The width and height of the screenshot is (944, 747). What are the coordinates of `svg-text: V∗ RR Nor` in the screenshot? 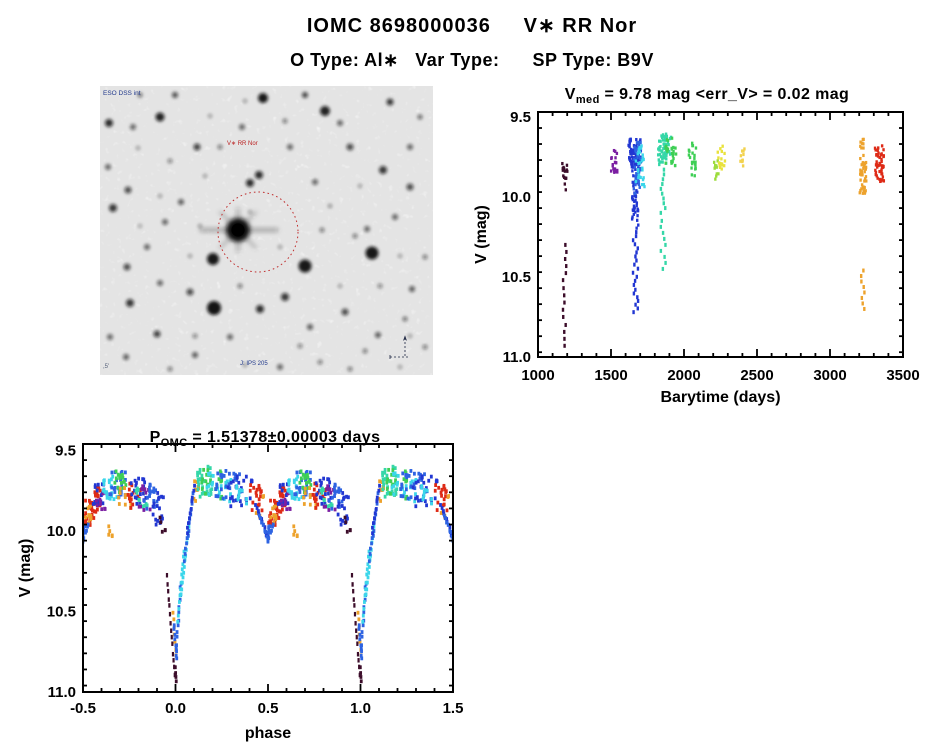 It's located at (242, 144).